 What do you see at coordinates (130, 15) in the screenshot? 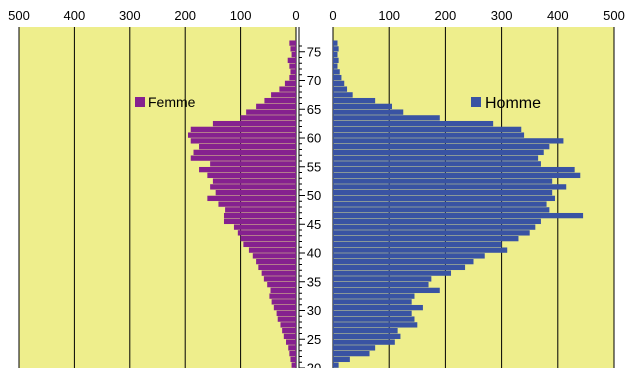
I see `left-x-tick-label: 300` at bounding box center [130, 15].